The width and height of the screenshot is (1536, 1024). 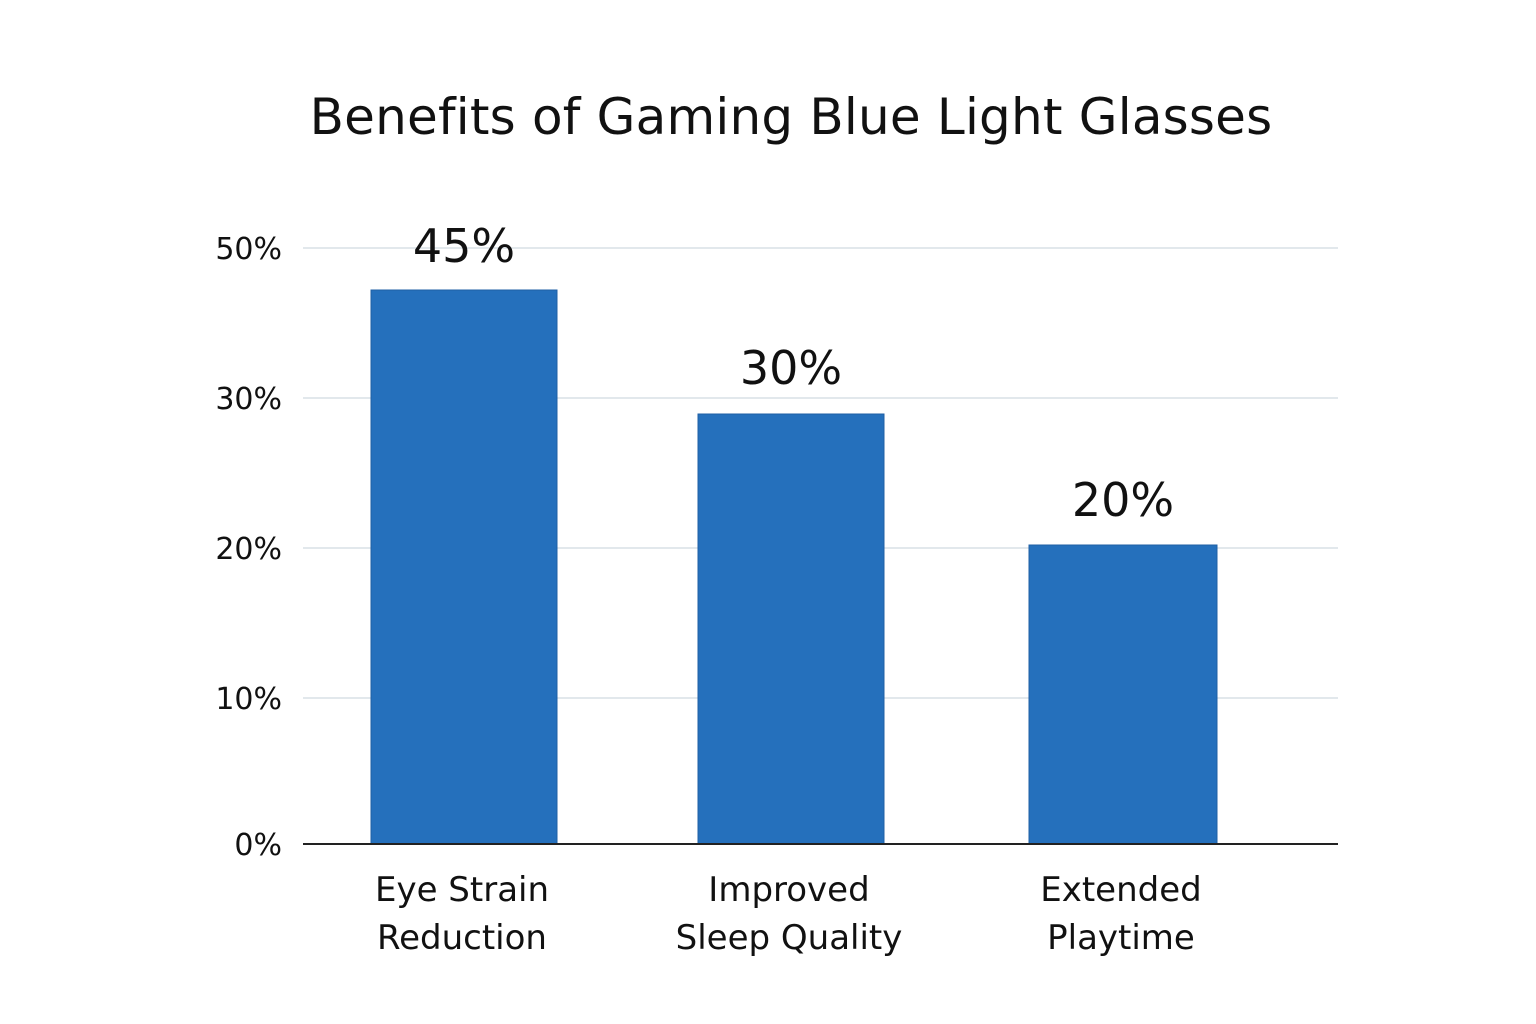 I want to click on y-tick-label: 10%, so click(x=248, y=699).